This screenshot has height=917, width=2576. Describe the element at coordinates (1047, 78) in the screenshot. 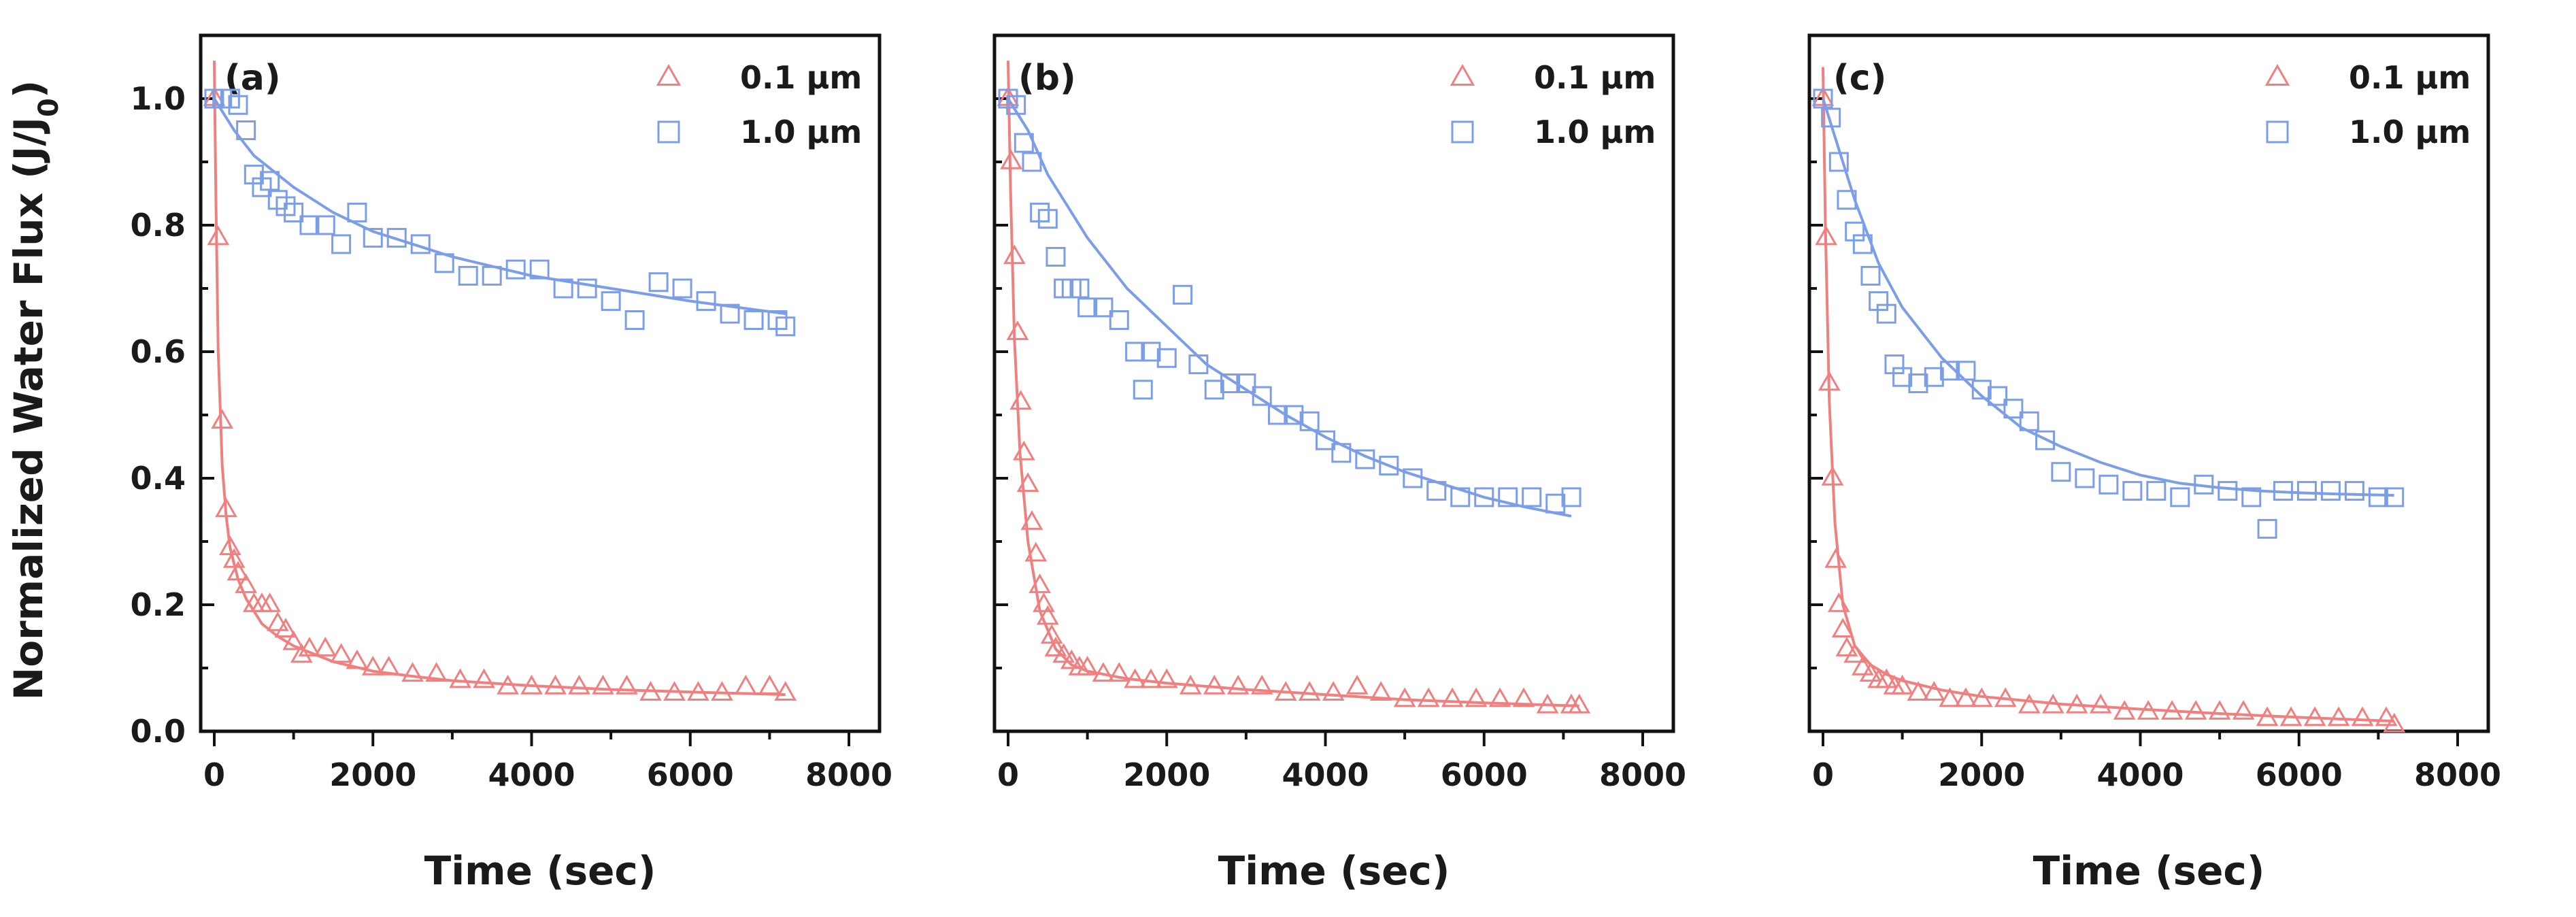

I see `panel-label: (b)` at that location.